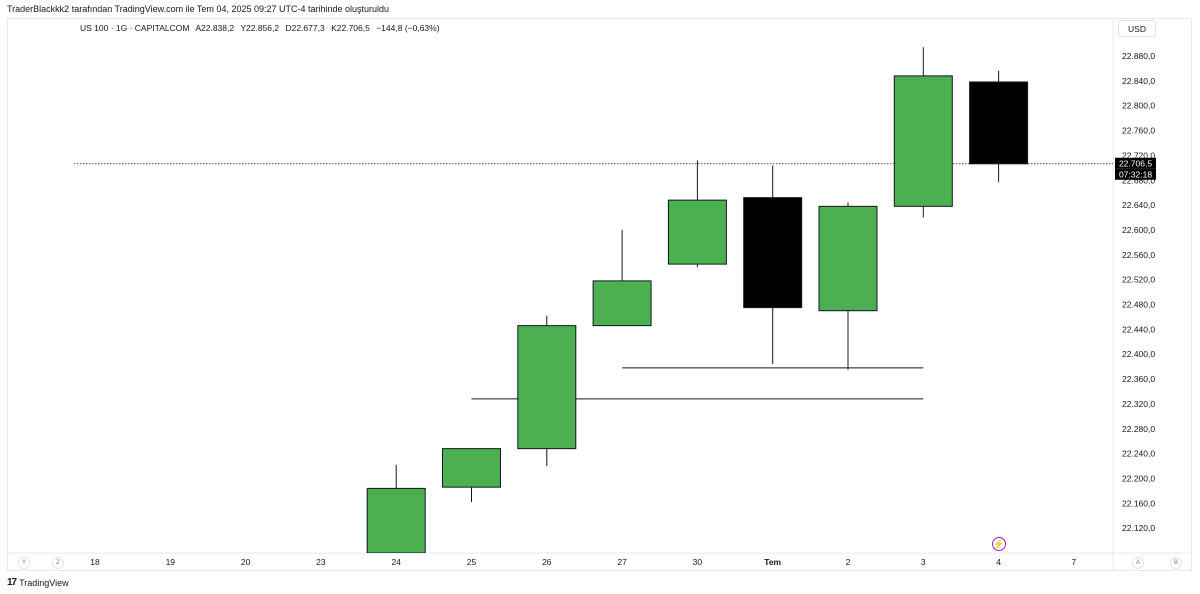 This screenshot has height=594, width=1200. Describe the element at coordinates (1176, 563) in the screenshot. I see `scale-btn-right-b: B` at that location.